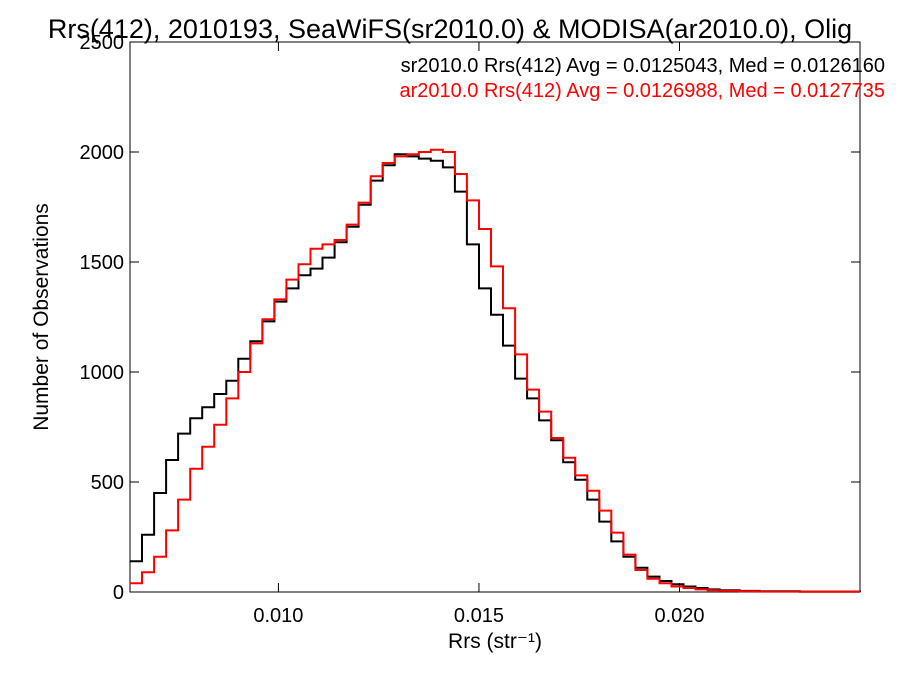 The height and width of the screenshot is (675, 900). What do you see at coordinates (41, 317) in the screenshot?
I see `y-axis-label: Number of Observations` at bounding box center [41, 317].